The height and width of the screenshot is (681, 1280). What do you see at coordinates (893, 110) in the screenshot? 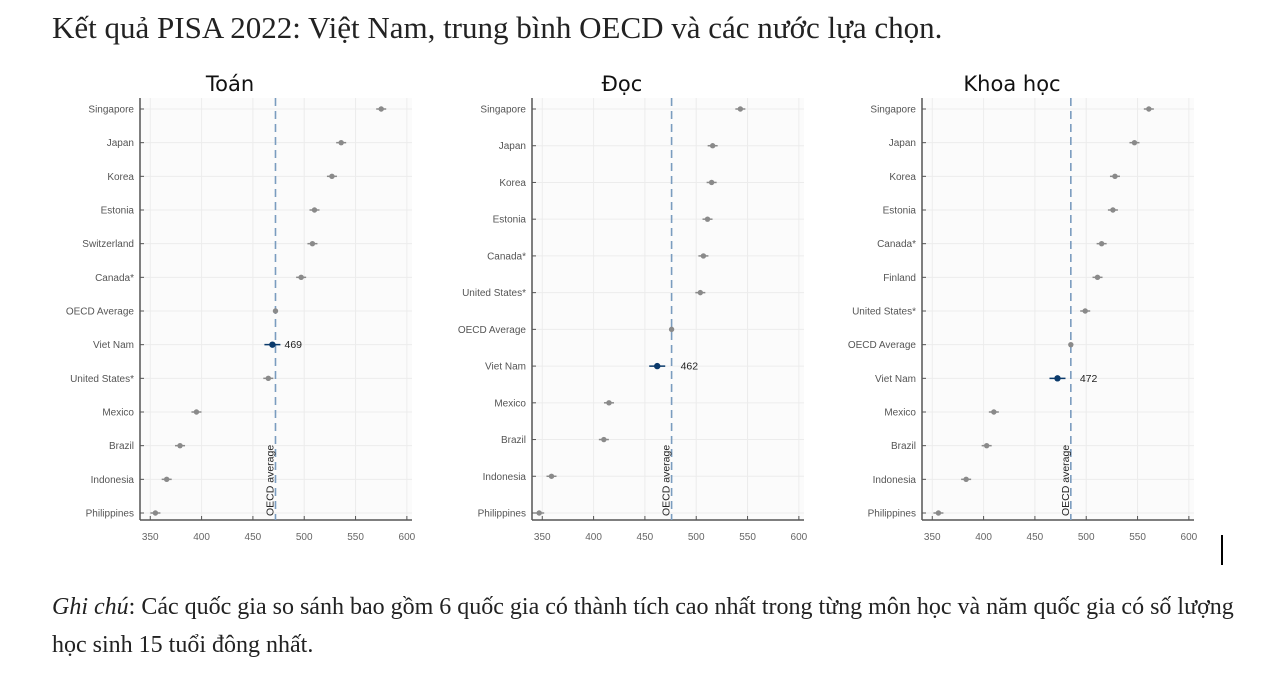
I see `category-label: Singapore` at bounding box center [893, 110].